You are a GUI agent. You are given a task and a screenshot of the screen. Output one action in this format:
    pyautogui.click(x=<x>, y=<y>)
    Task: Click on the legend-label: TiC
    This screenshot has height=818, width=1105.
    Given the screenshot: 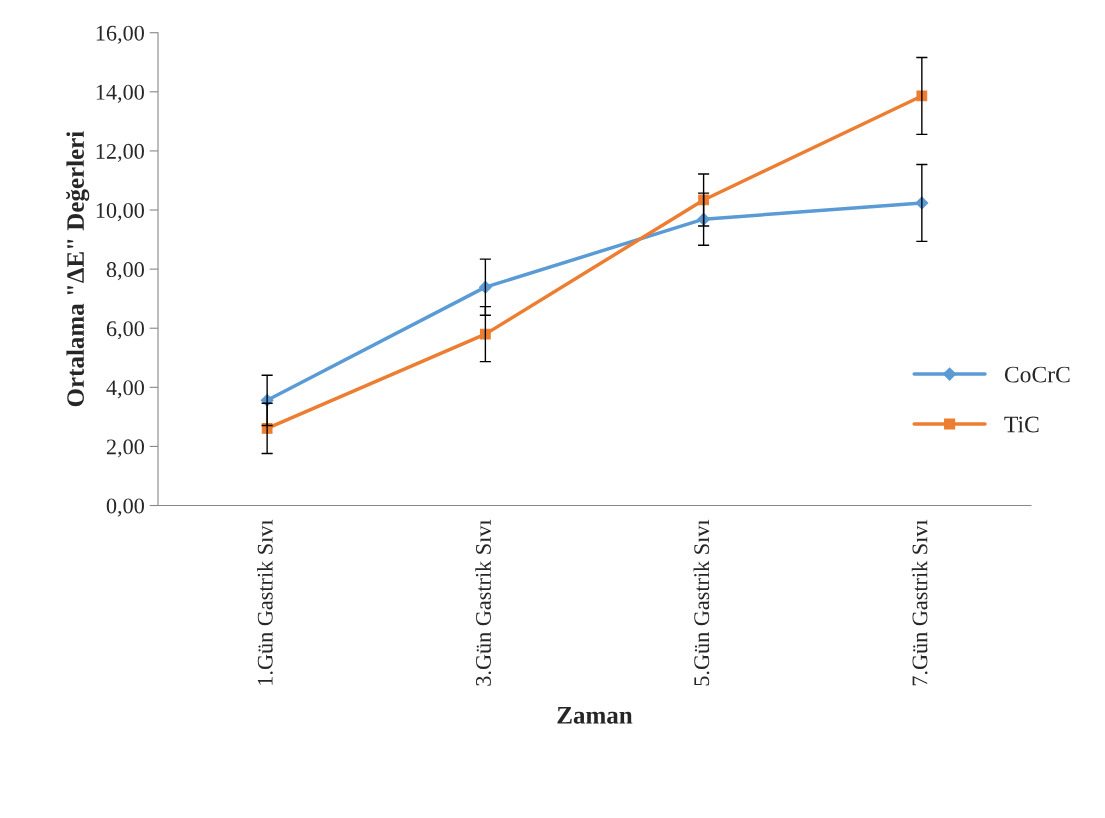 What is the action you would take?
    pyautogui.click(x=1021, y=424)
    